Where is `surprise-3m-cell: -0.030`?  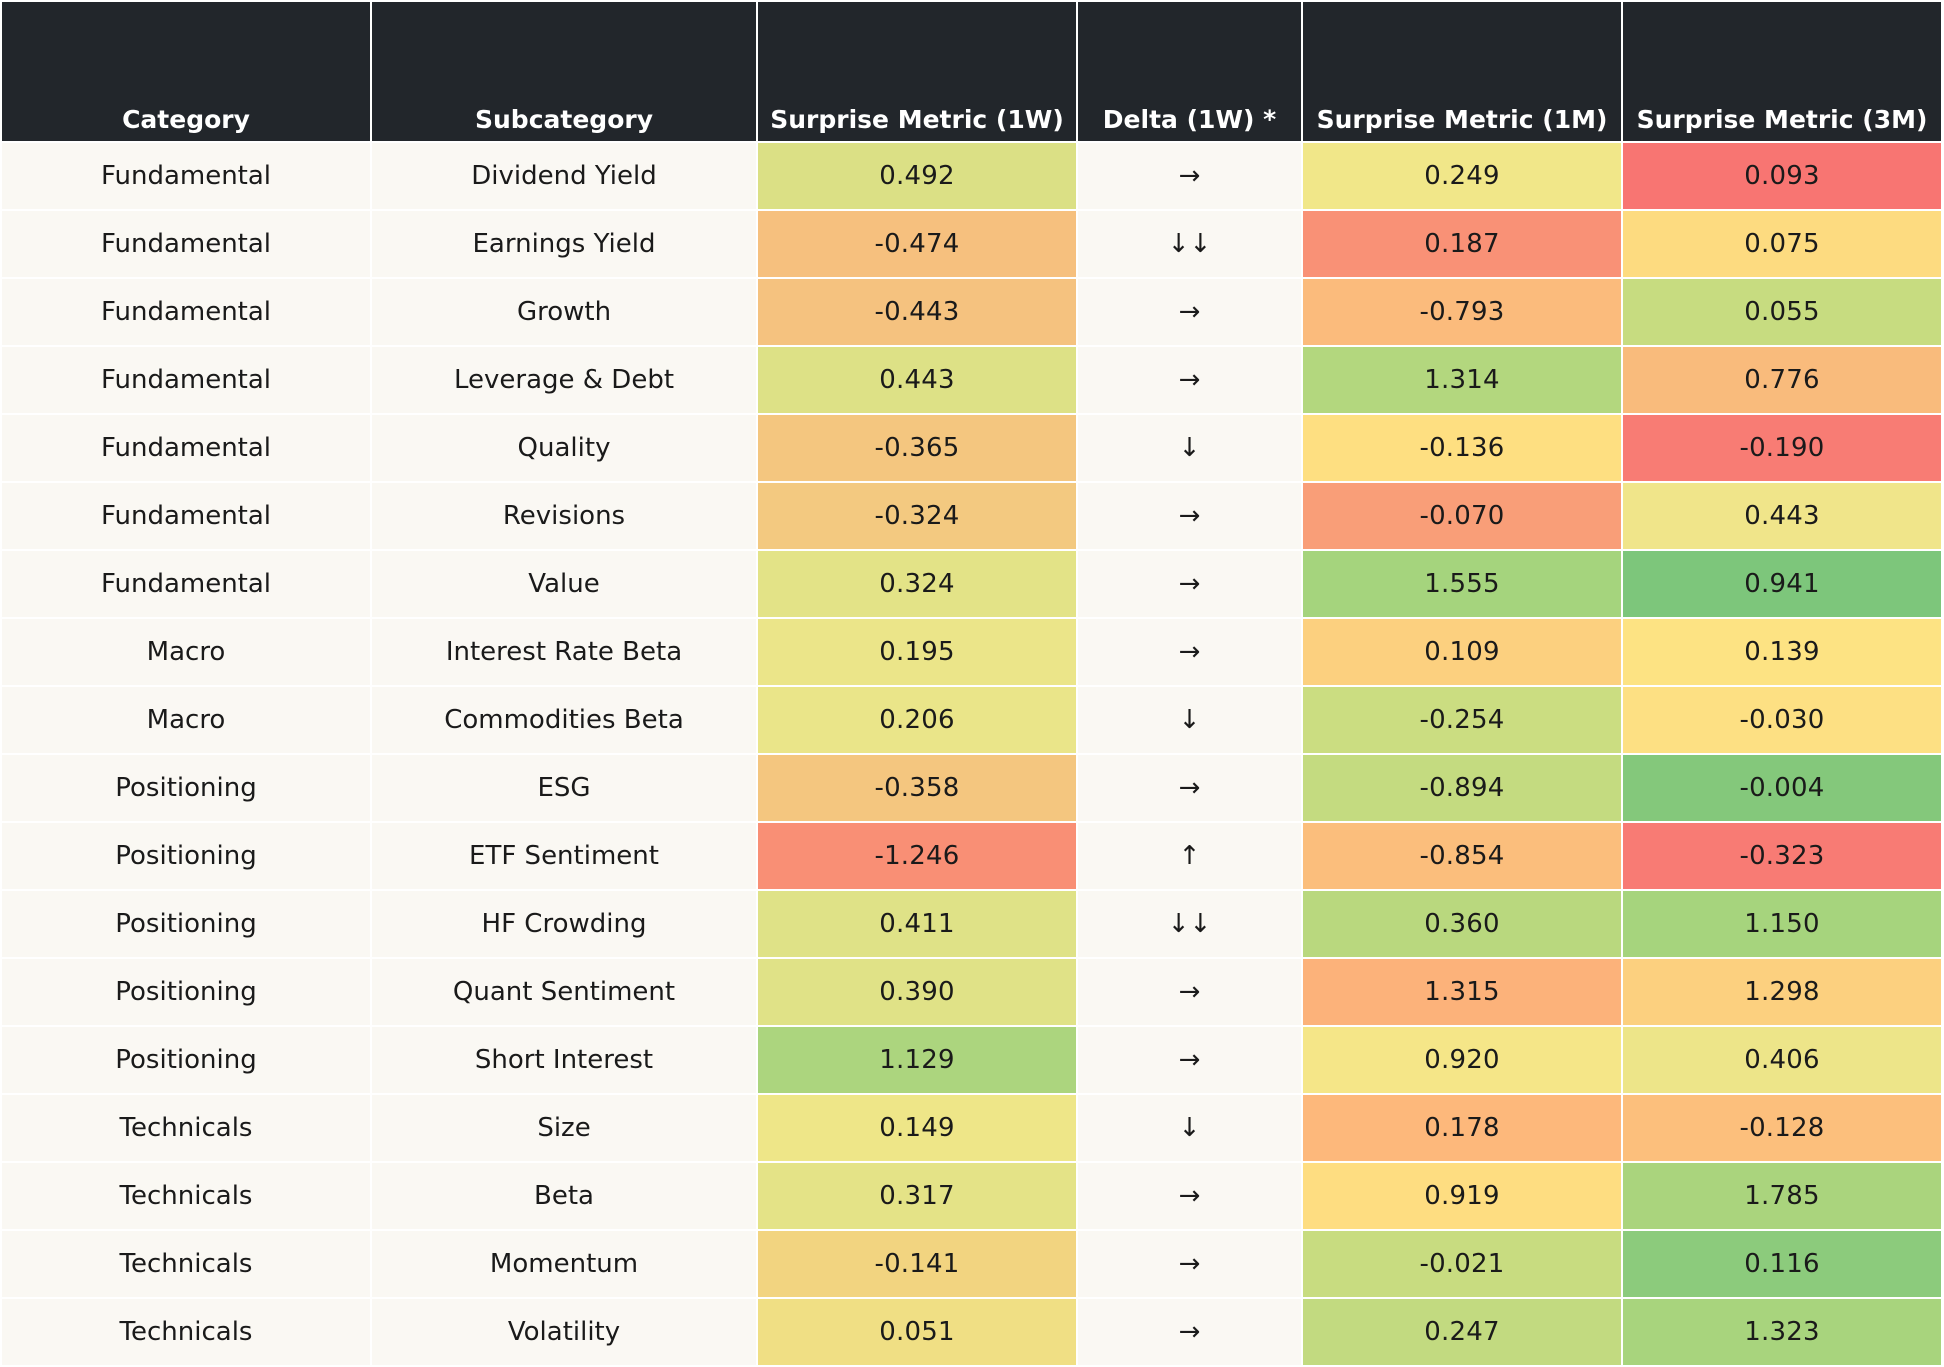 surprise-3m-cell: -0.030 is located at coordinates (1782, 720).